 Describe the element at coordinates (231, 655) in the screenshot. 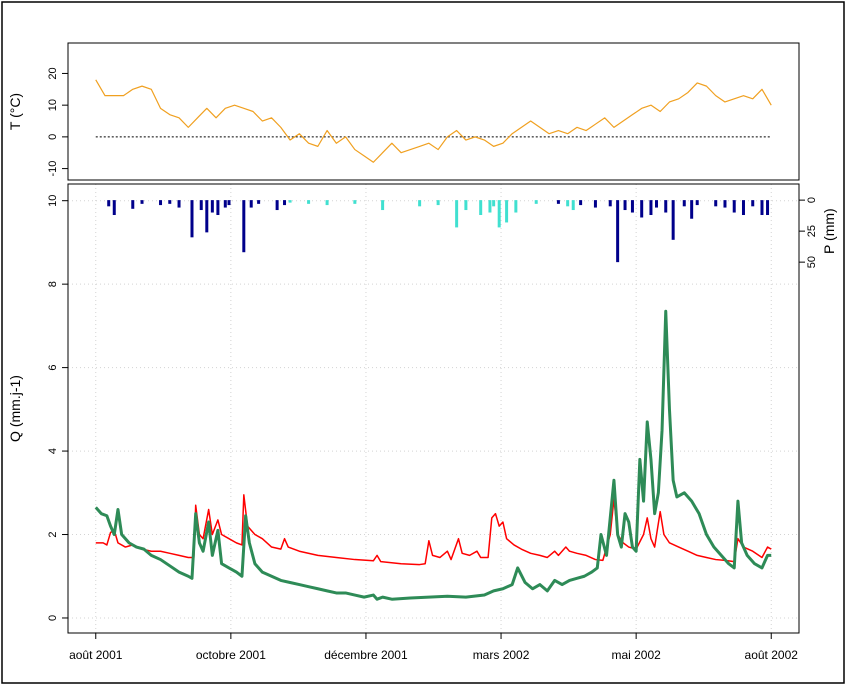

I see `x-tick-label: octobre 2001` at that location.